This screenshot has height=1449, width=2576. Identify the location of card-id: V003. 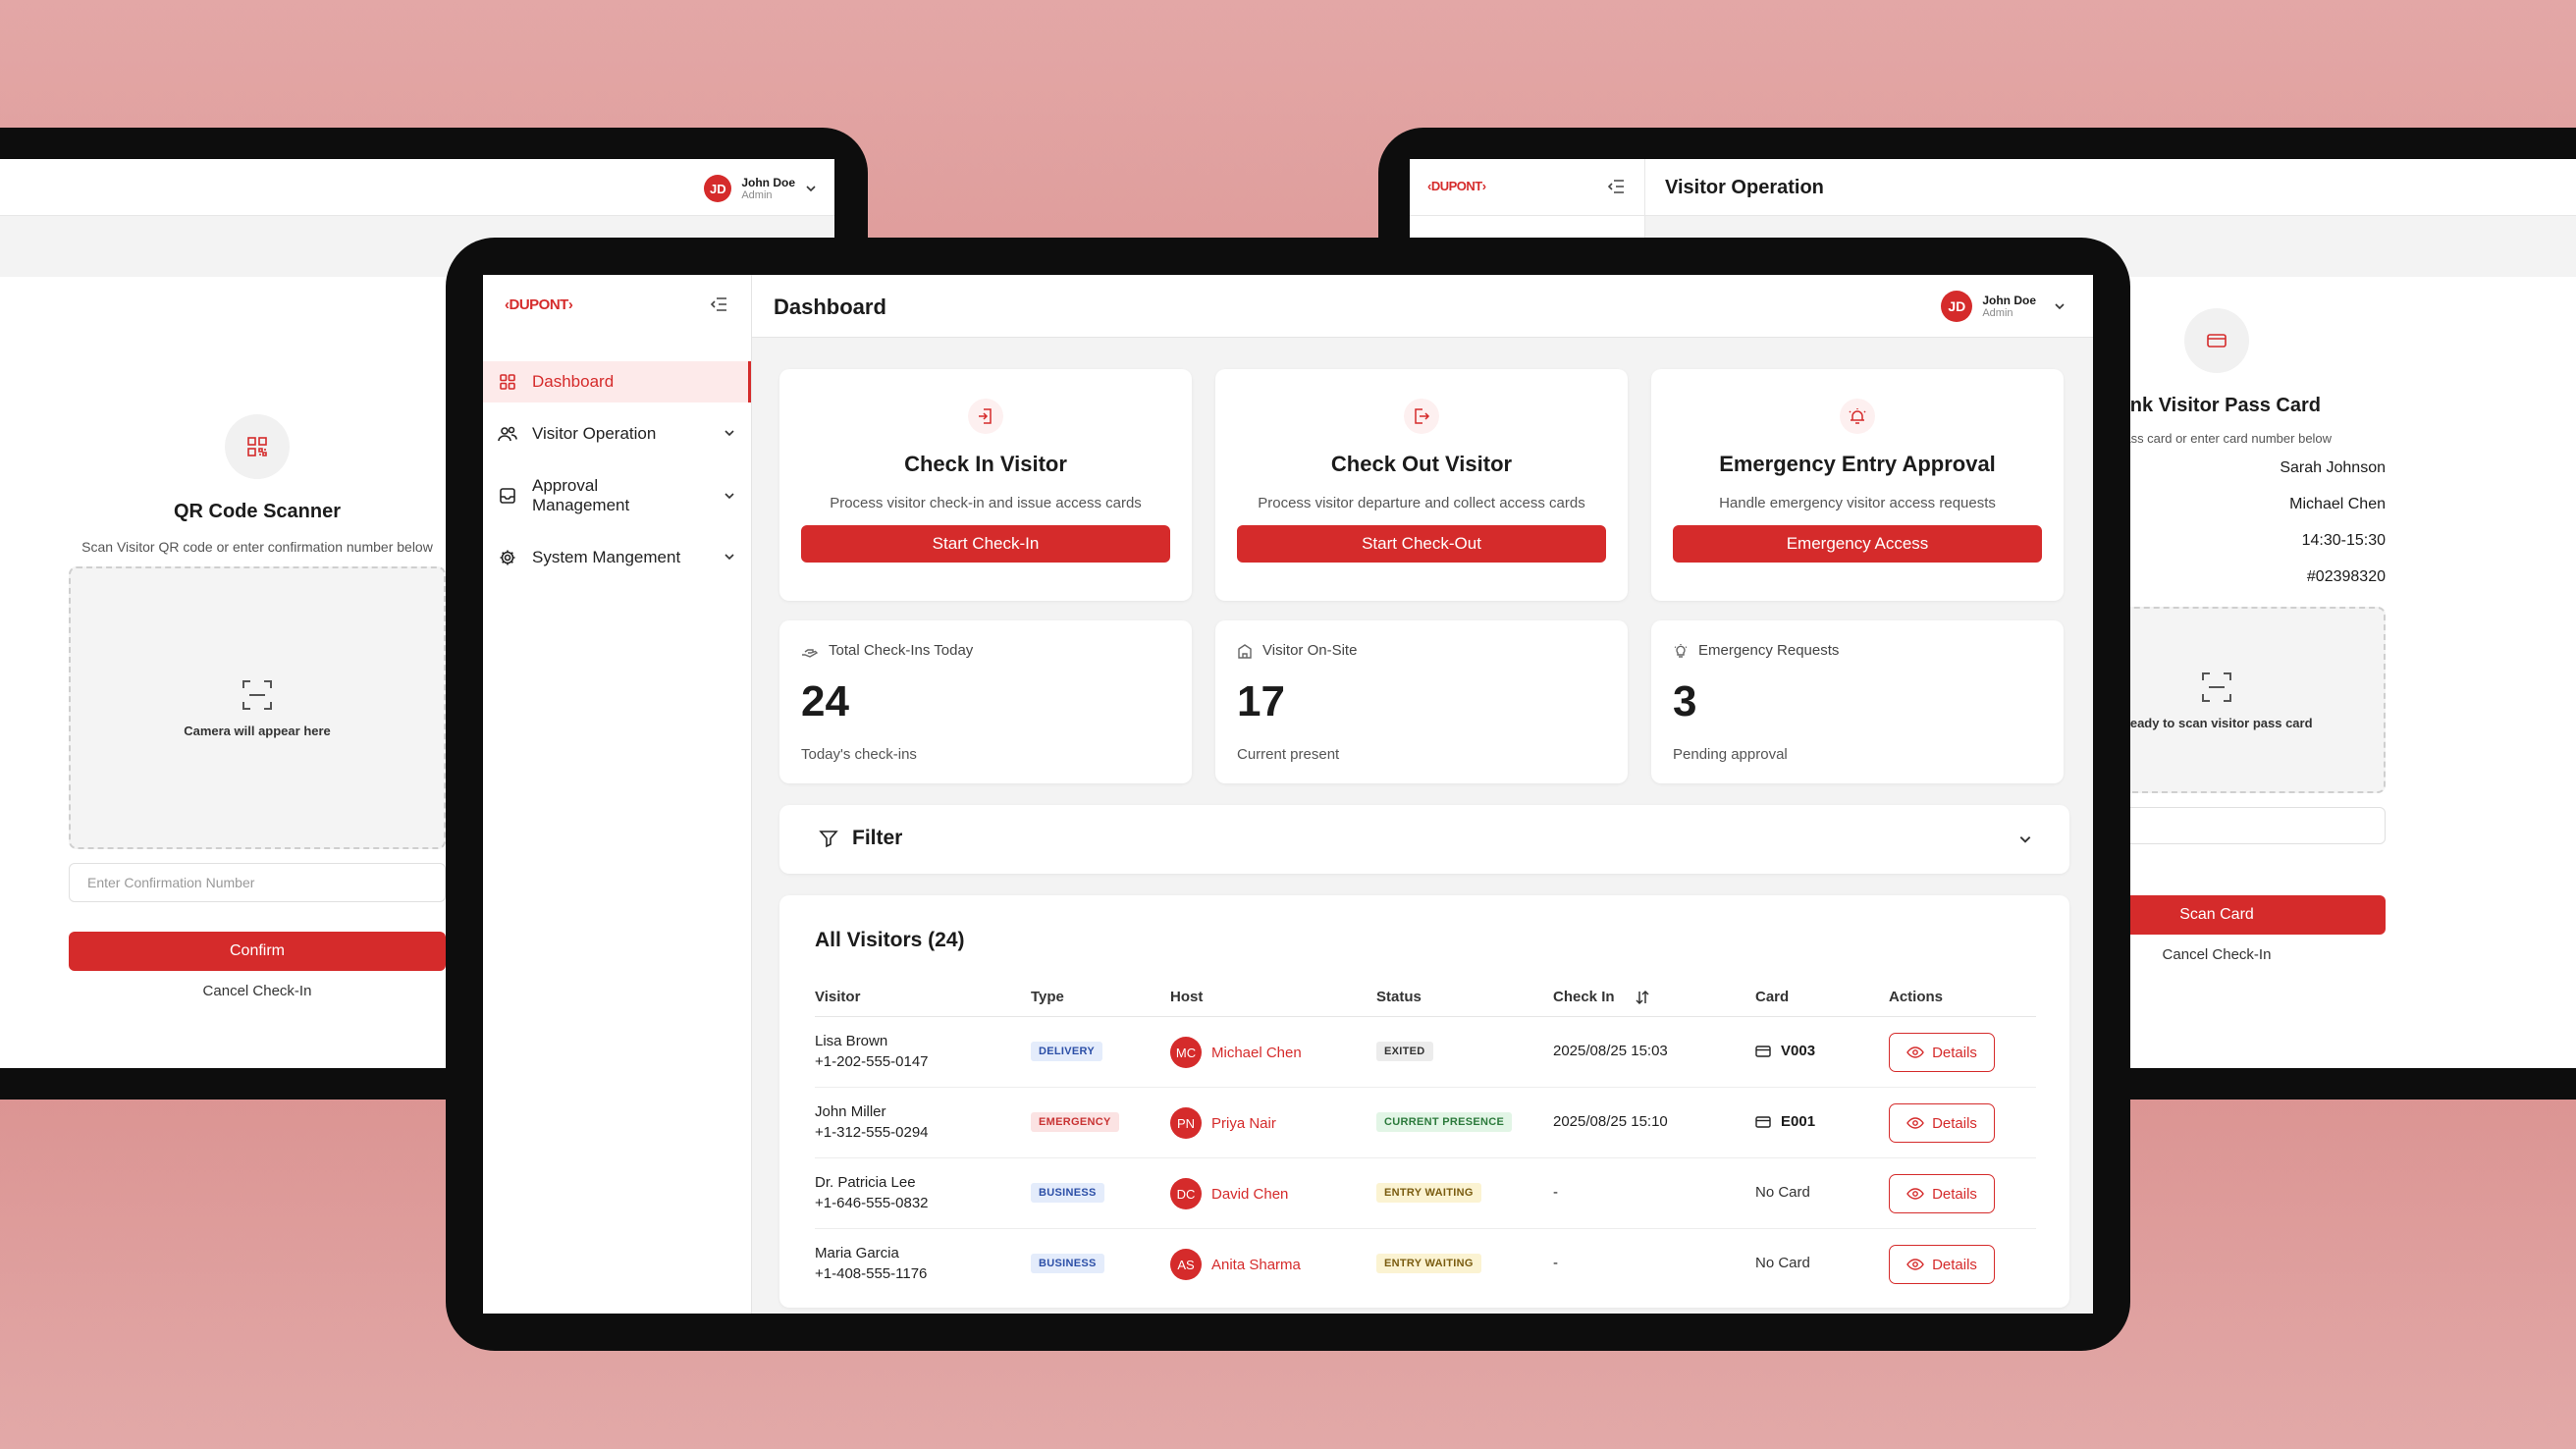
(1798, 1051).